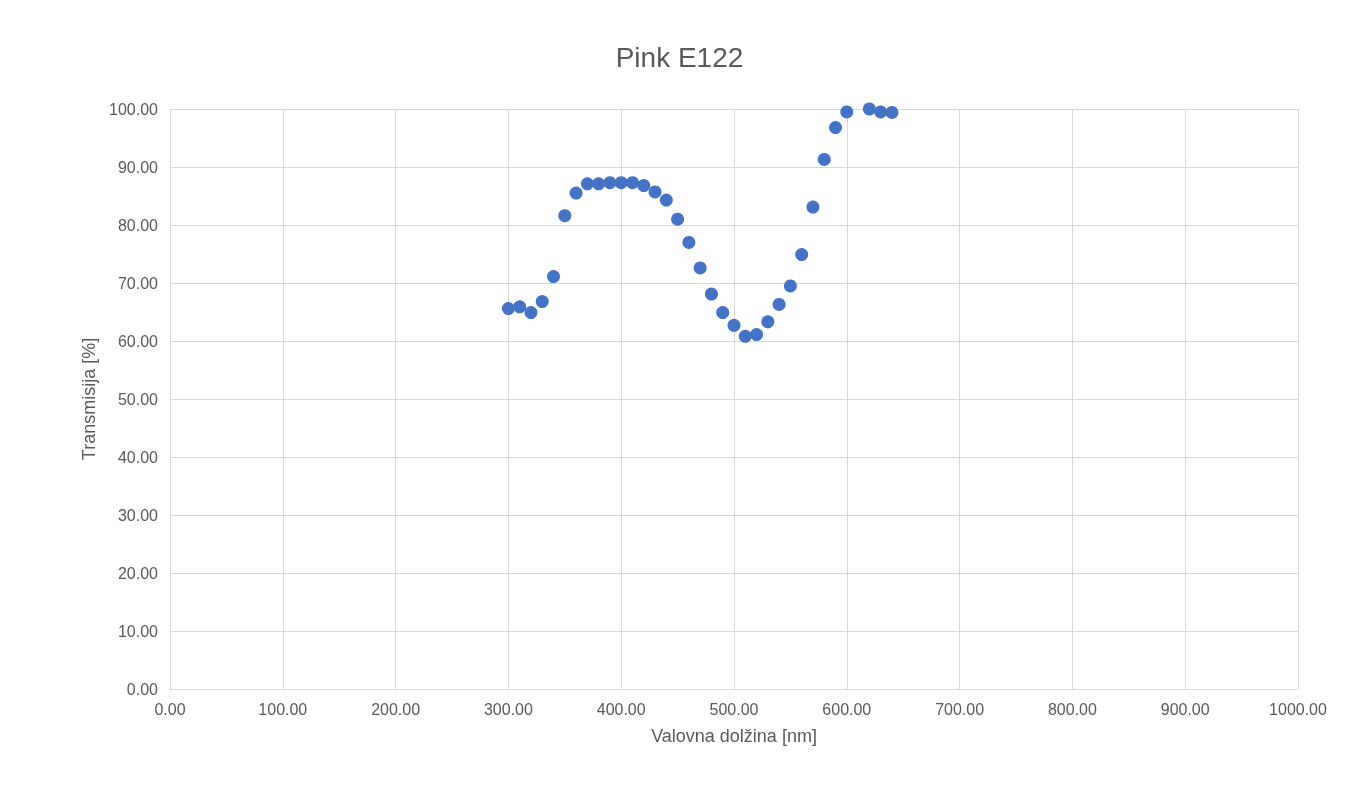 The height and width of the screenshot is (802, 1359). Describe the element at coordinates (283, 709) in the screenshot. I see `x-tick-label: 100.00` at that location.